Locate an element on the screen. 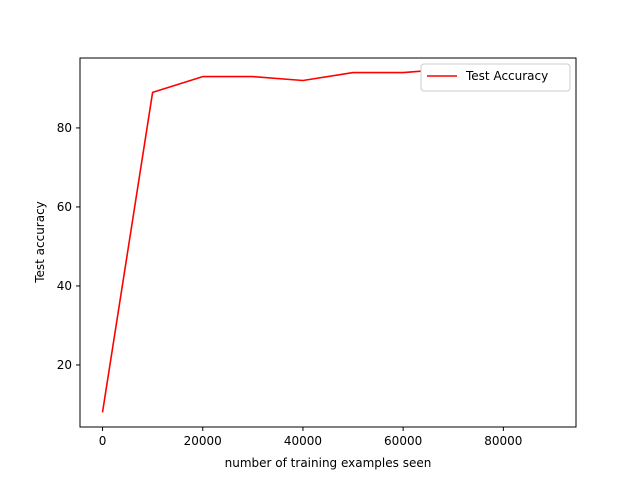 The height and width of the screenshot is (480, 640). y-tick-label: 80 is located at coordinates (64, 128).